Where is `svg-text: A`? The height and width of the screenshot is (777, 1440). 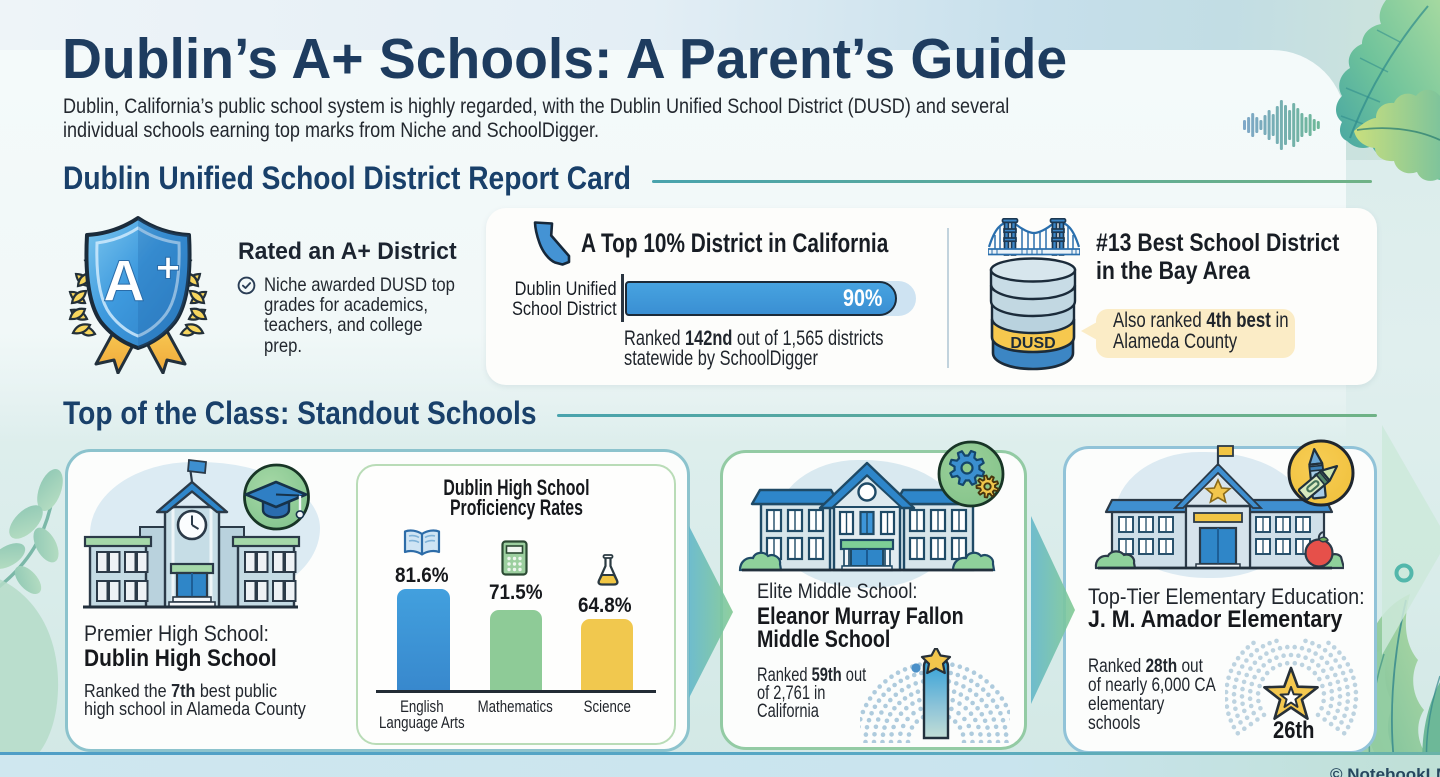 svg-text: A is located at coordinates (124, 281).